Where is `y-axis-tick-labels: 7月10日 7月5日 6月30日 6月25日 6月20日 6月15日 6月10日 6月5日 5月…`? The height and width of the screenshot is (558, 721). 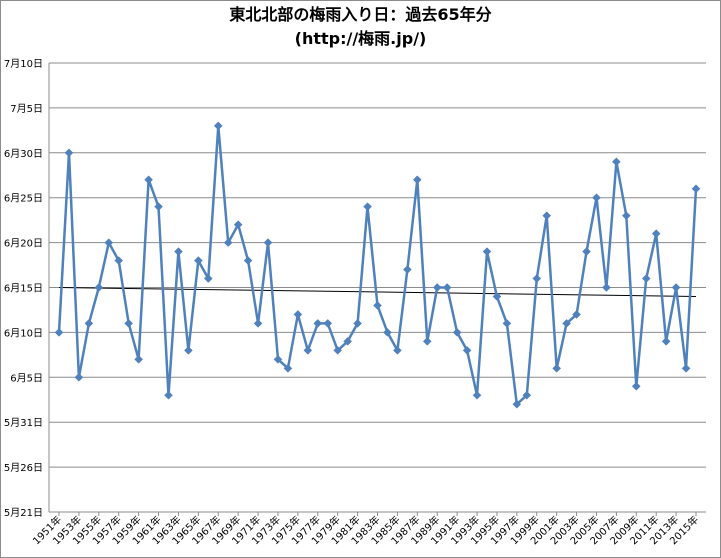
y-axis-tick-labels: 7月10日 7月5日 6月30日 6月25日 6月20日 6月15日 6月10日 6月5日 5月… is located at coordinates (23, 288).